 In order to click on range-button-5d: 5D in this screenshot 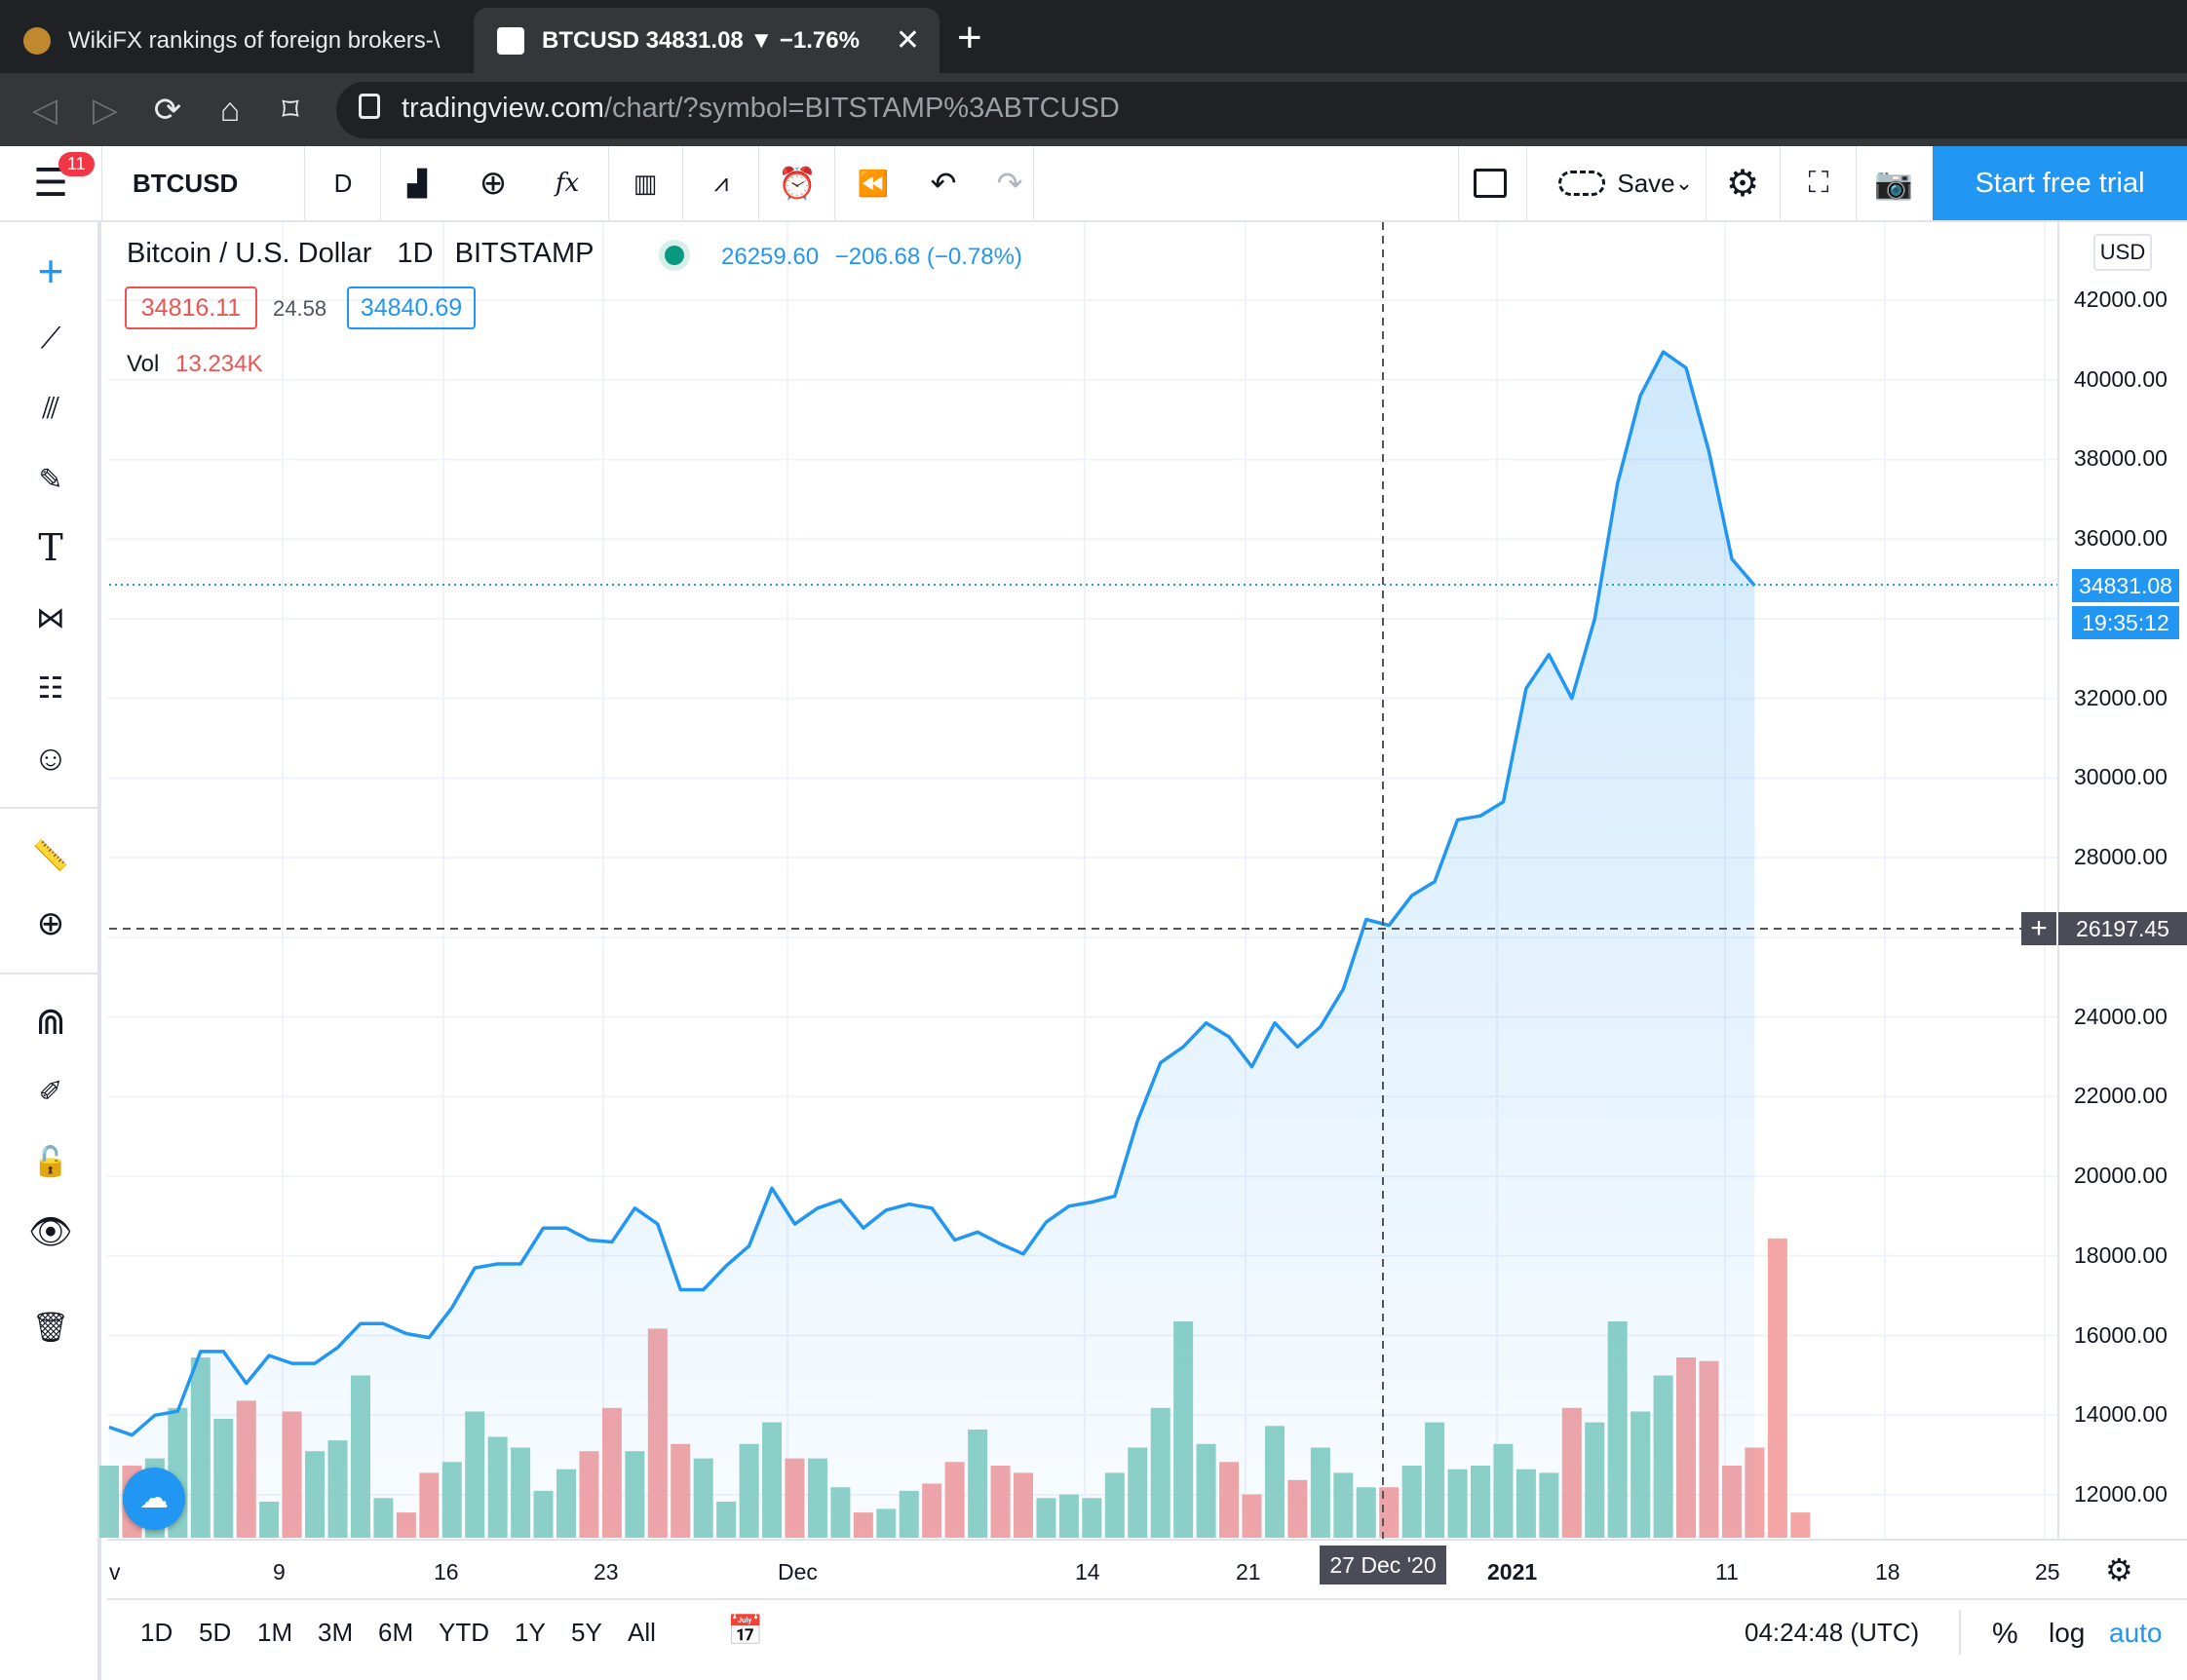, I will do `click(215, 1632)`.